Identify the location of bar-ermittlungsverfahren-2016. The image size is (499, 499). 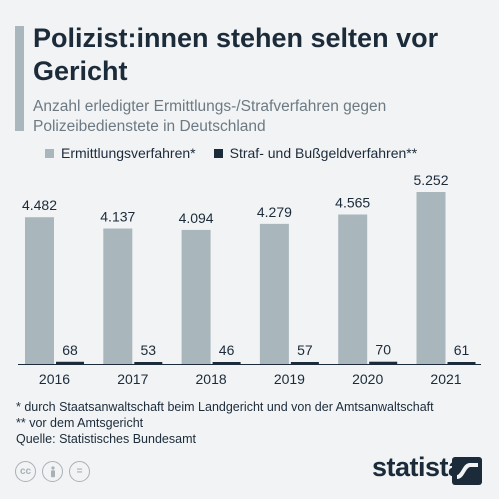
(39, 290).